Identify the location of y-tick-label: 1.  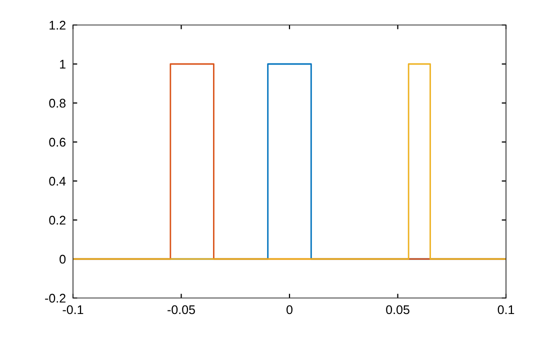
(63, 64).